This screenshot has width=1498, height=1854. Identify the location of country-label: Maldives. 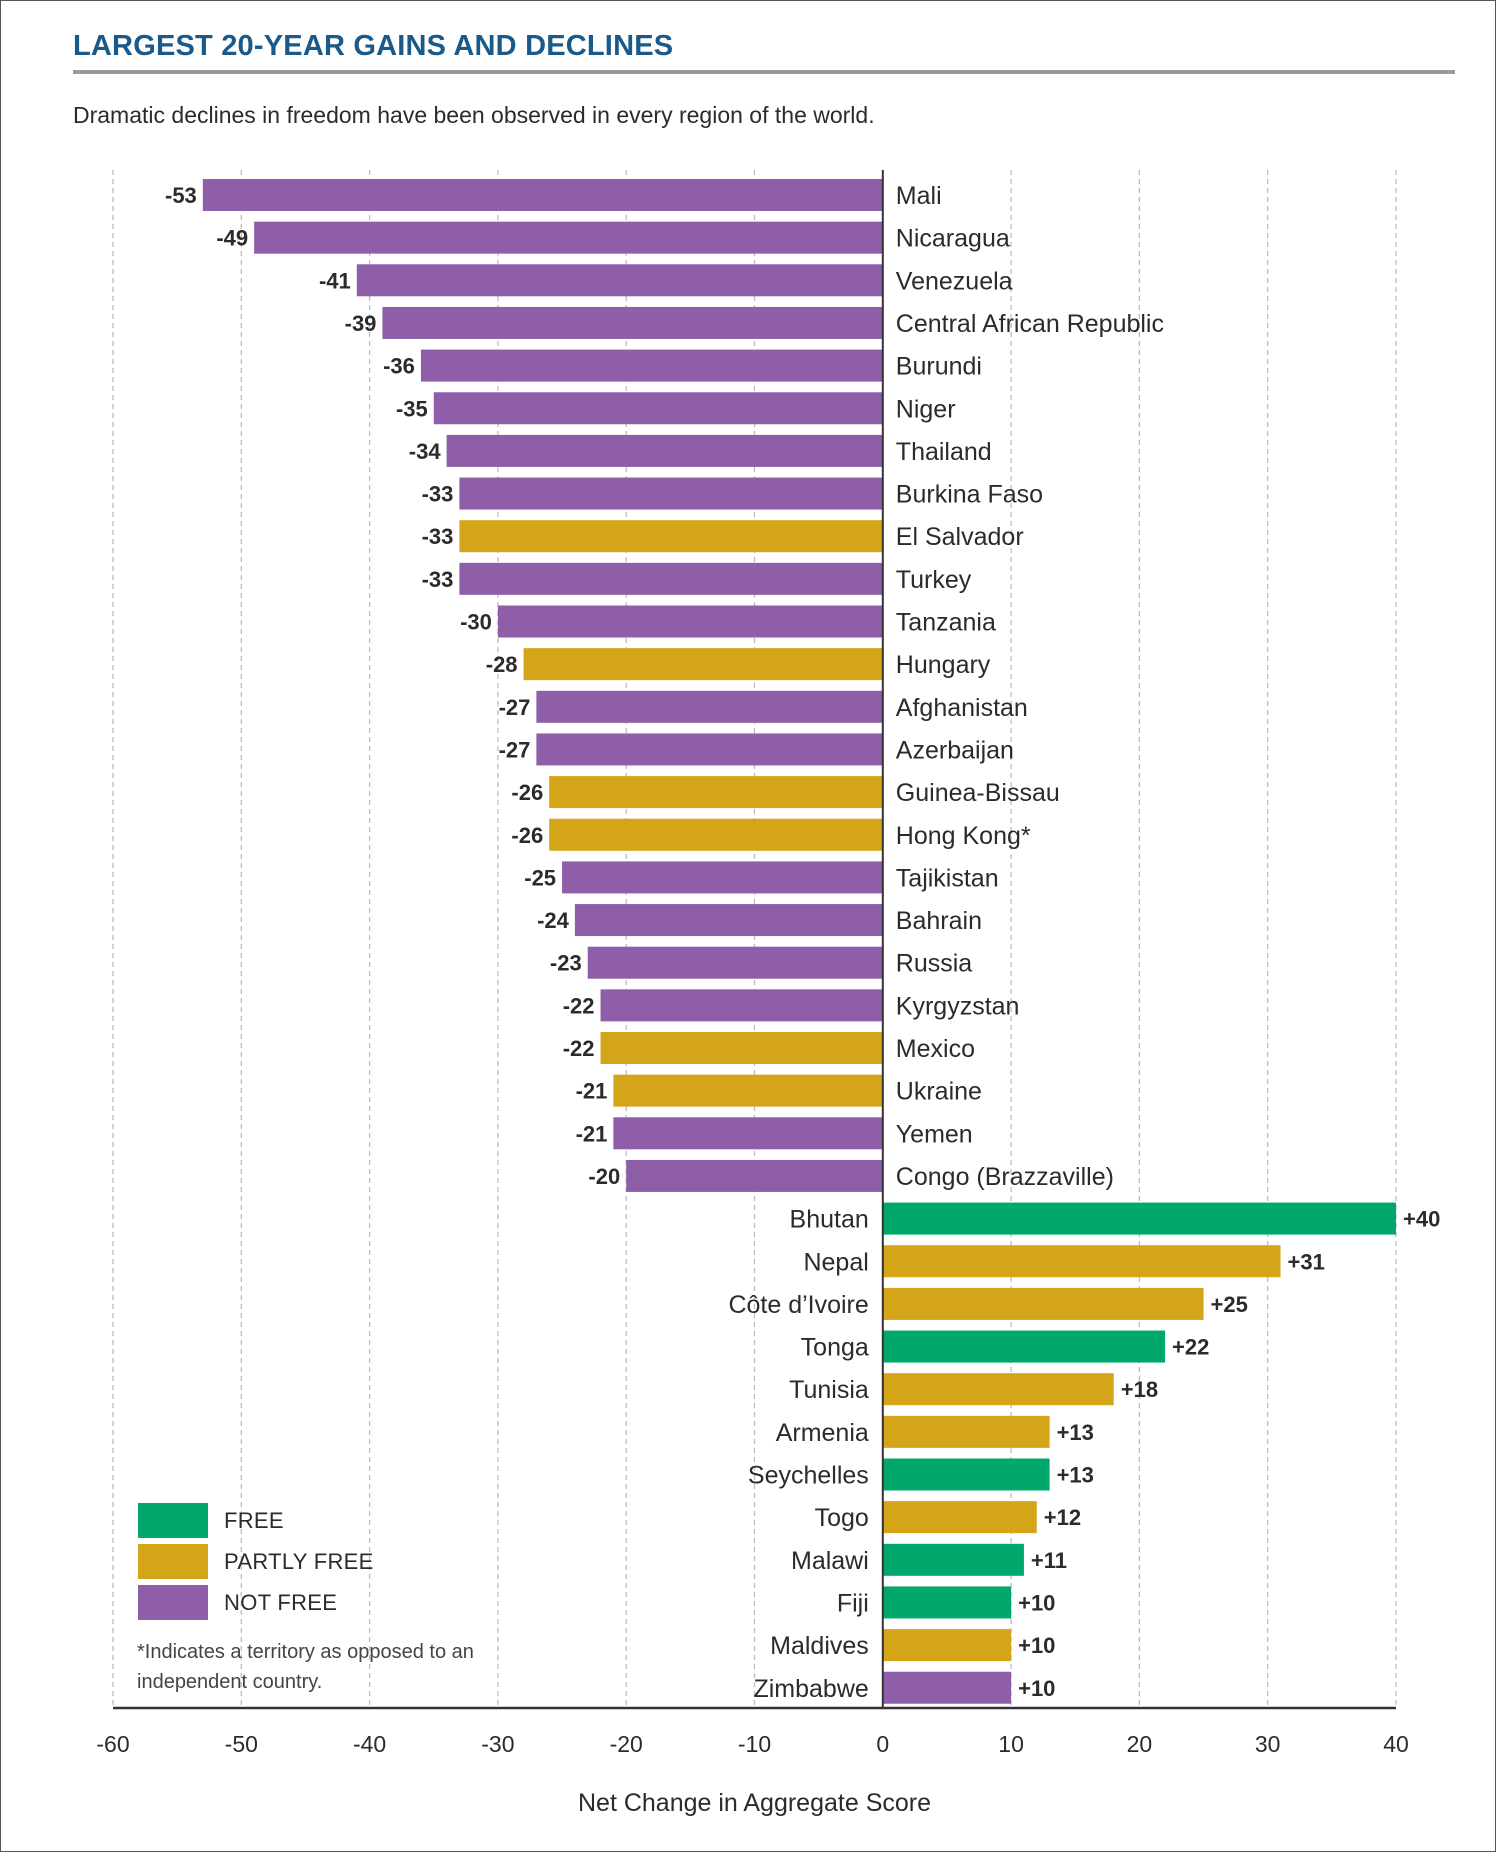
(819, 1646).